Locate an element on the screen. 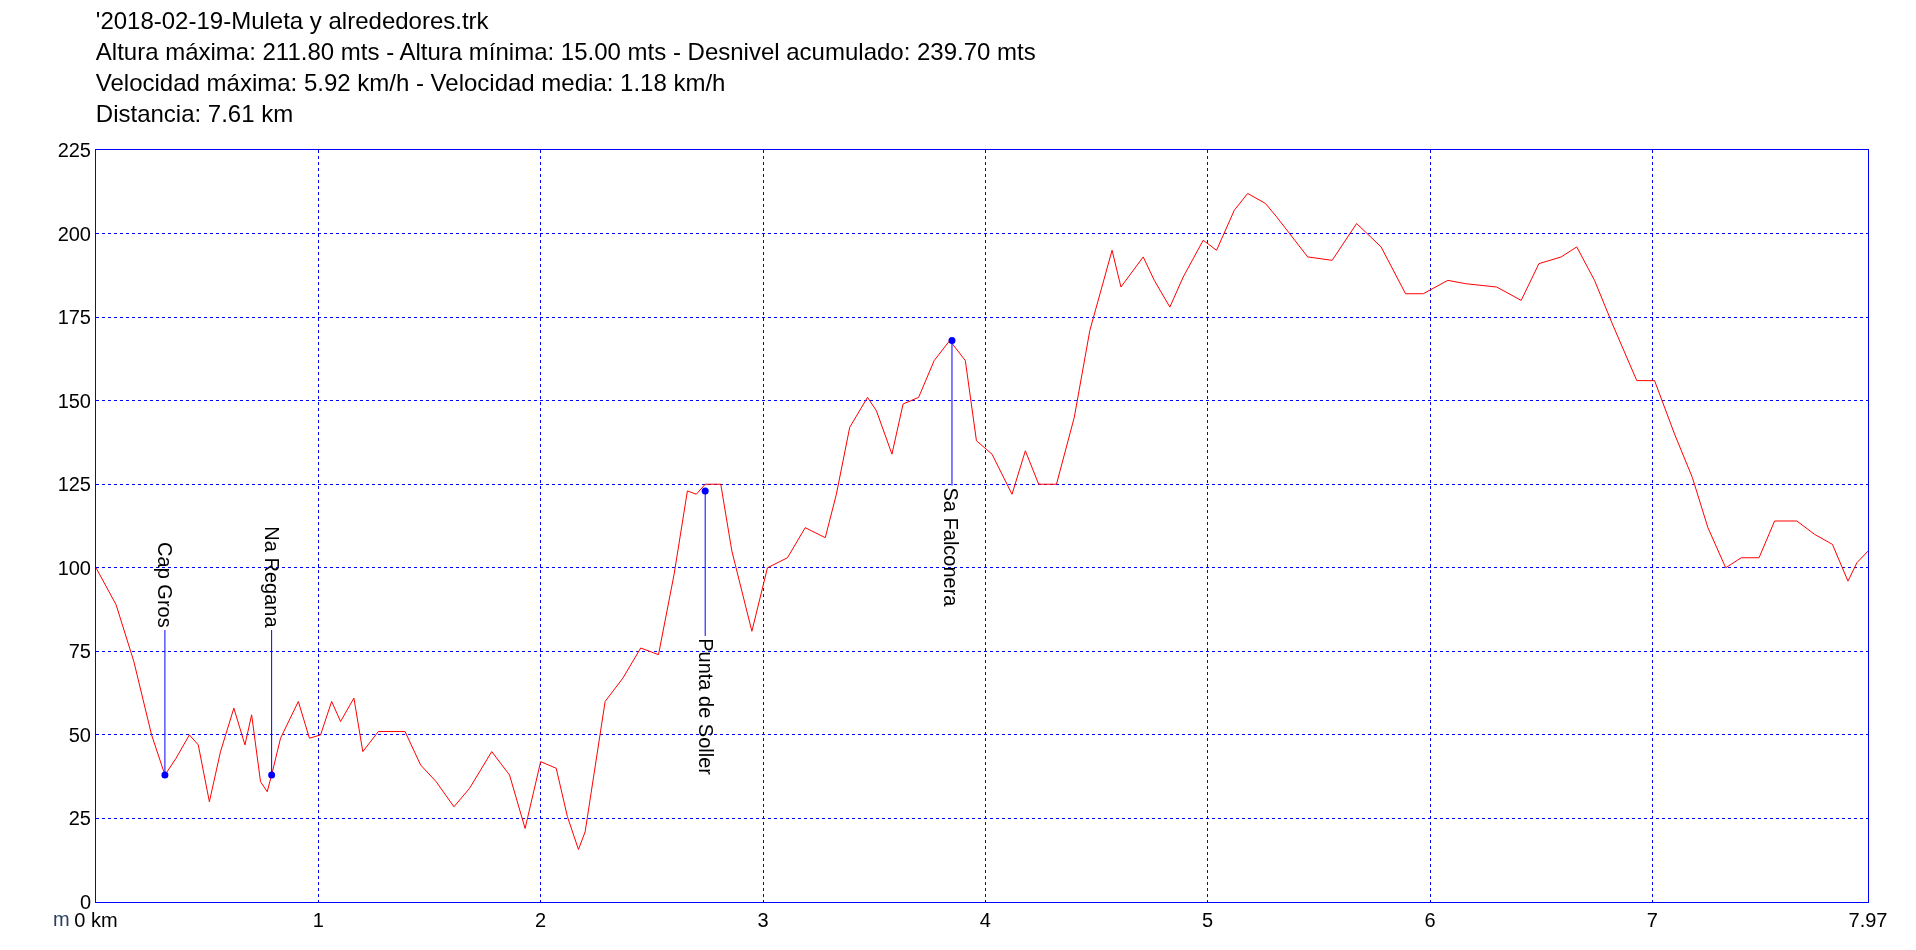  x-tick-label: 1 is located at coordinates (318, 920).